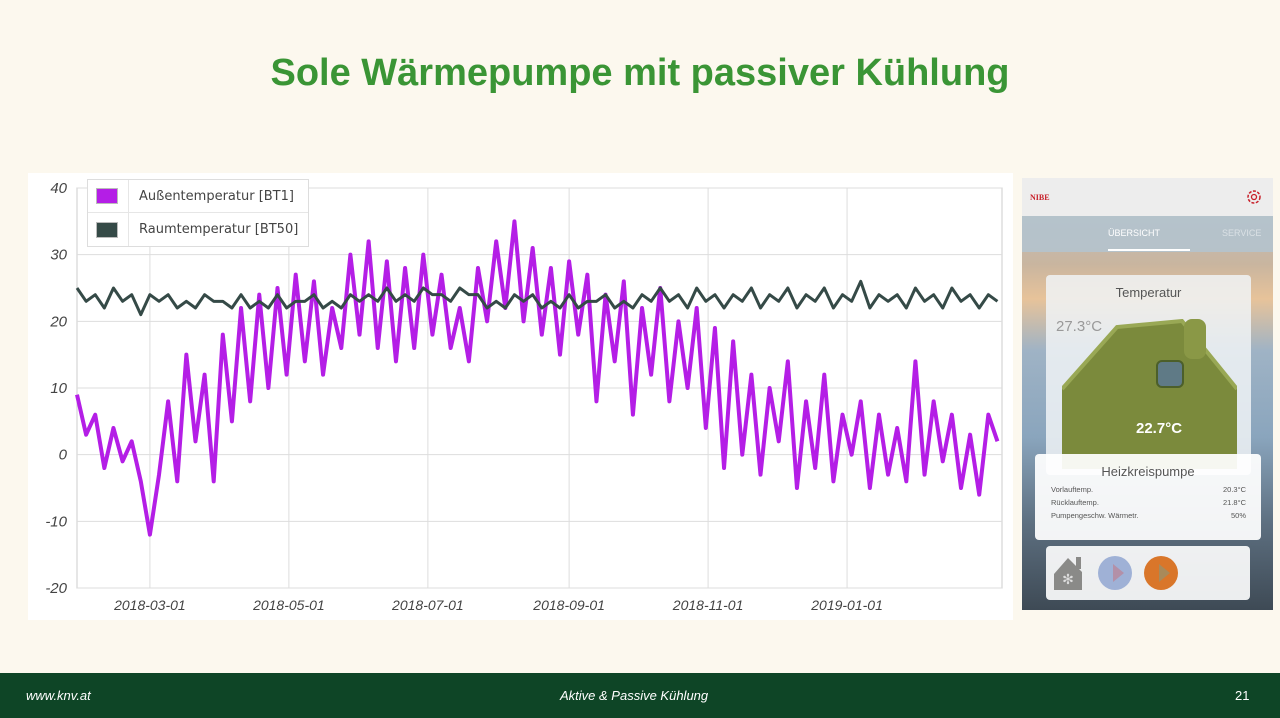  Describe the element at coordinates (218, 229) in the screenshot. I see `legend-label: Raumtemperatur [BT50]` at that location.